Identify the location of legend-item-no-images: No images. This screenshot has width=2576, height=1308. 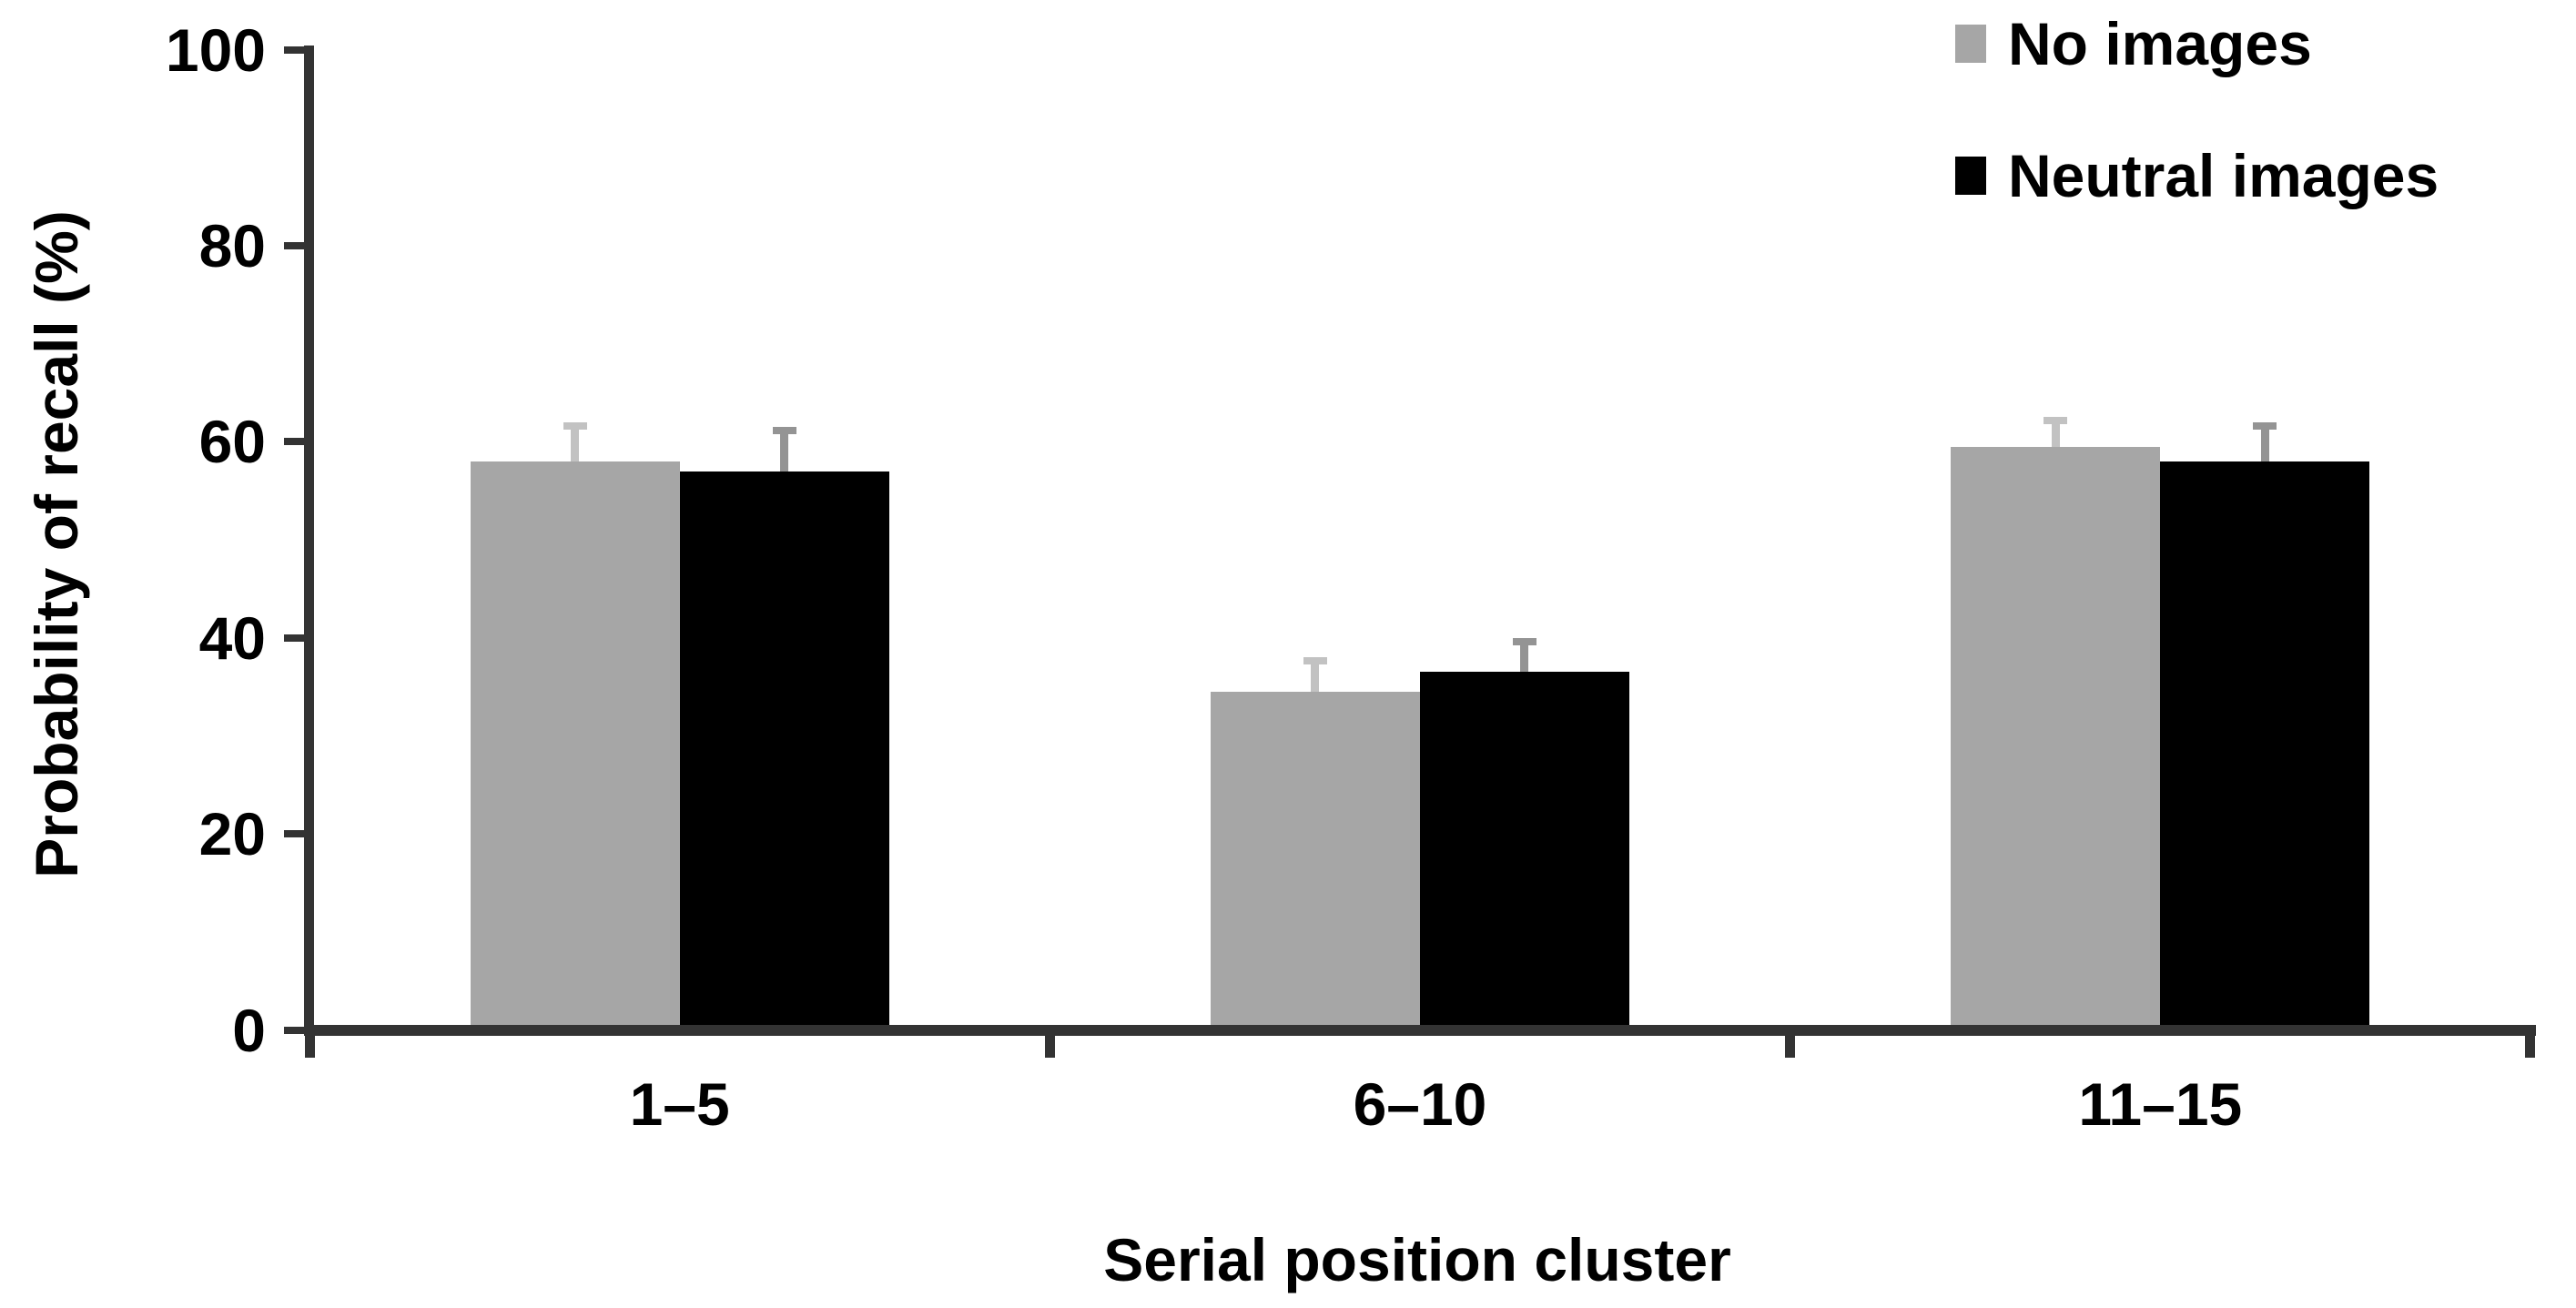
(2197, 43).